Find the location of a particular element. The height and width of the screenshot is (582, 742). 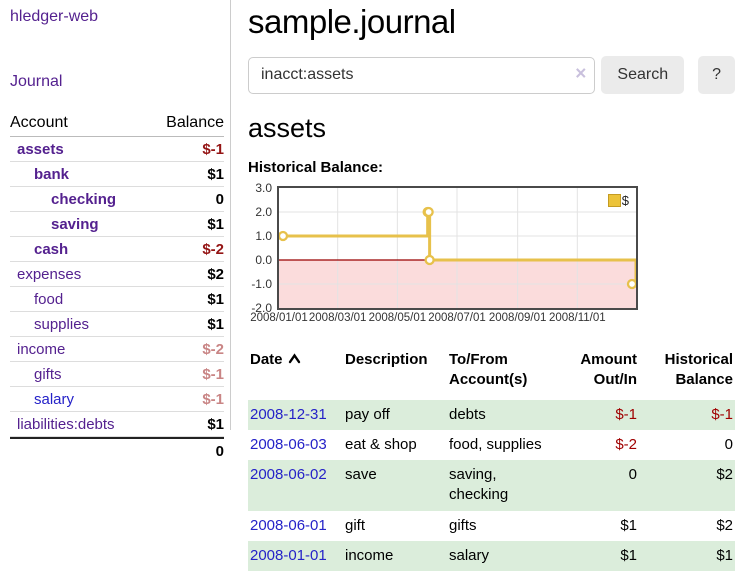

account-link: assets is located at coordinates (40, 149).